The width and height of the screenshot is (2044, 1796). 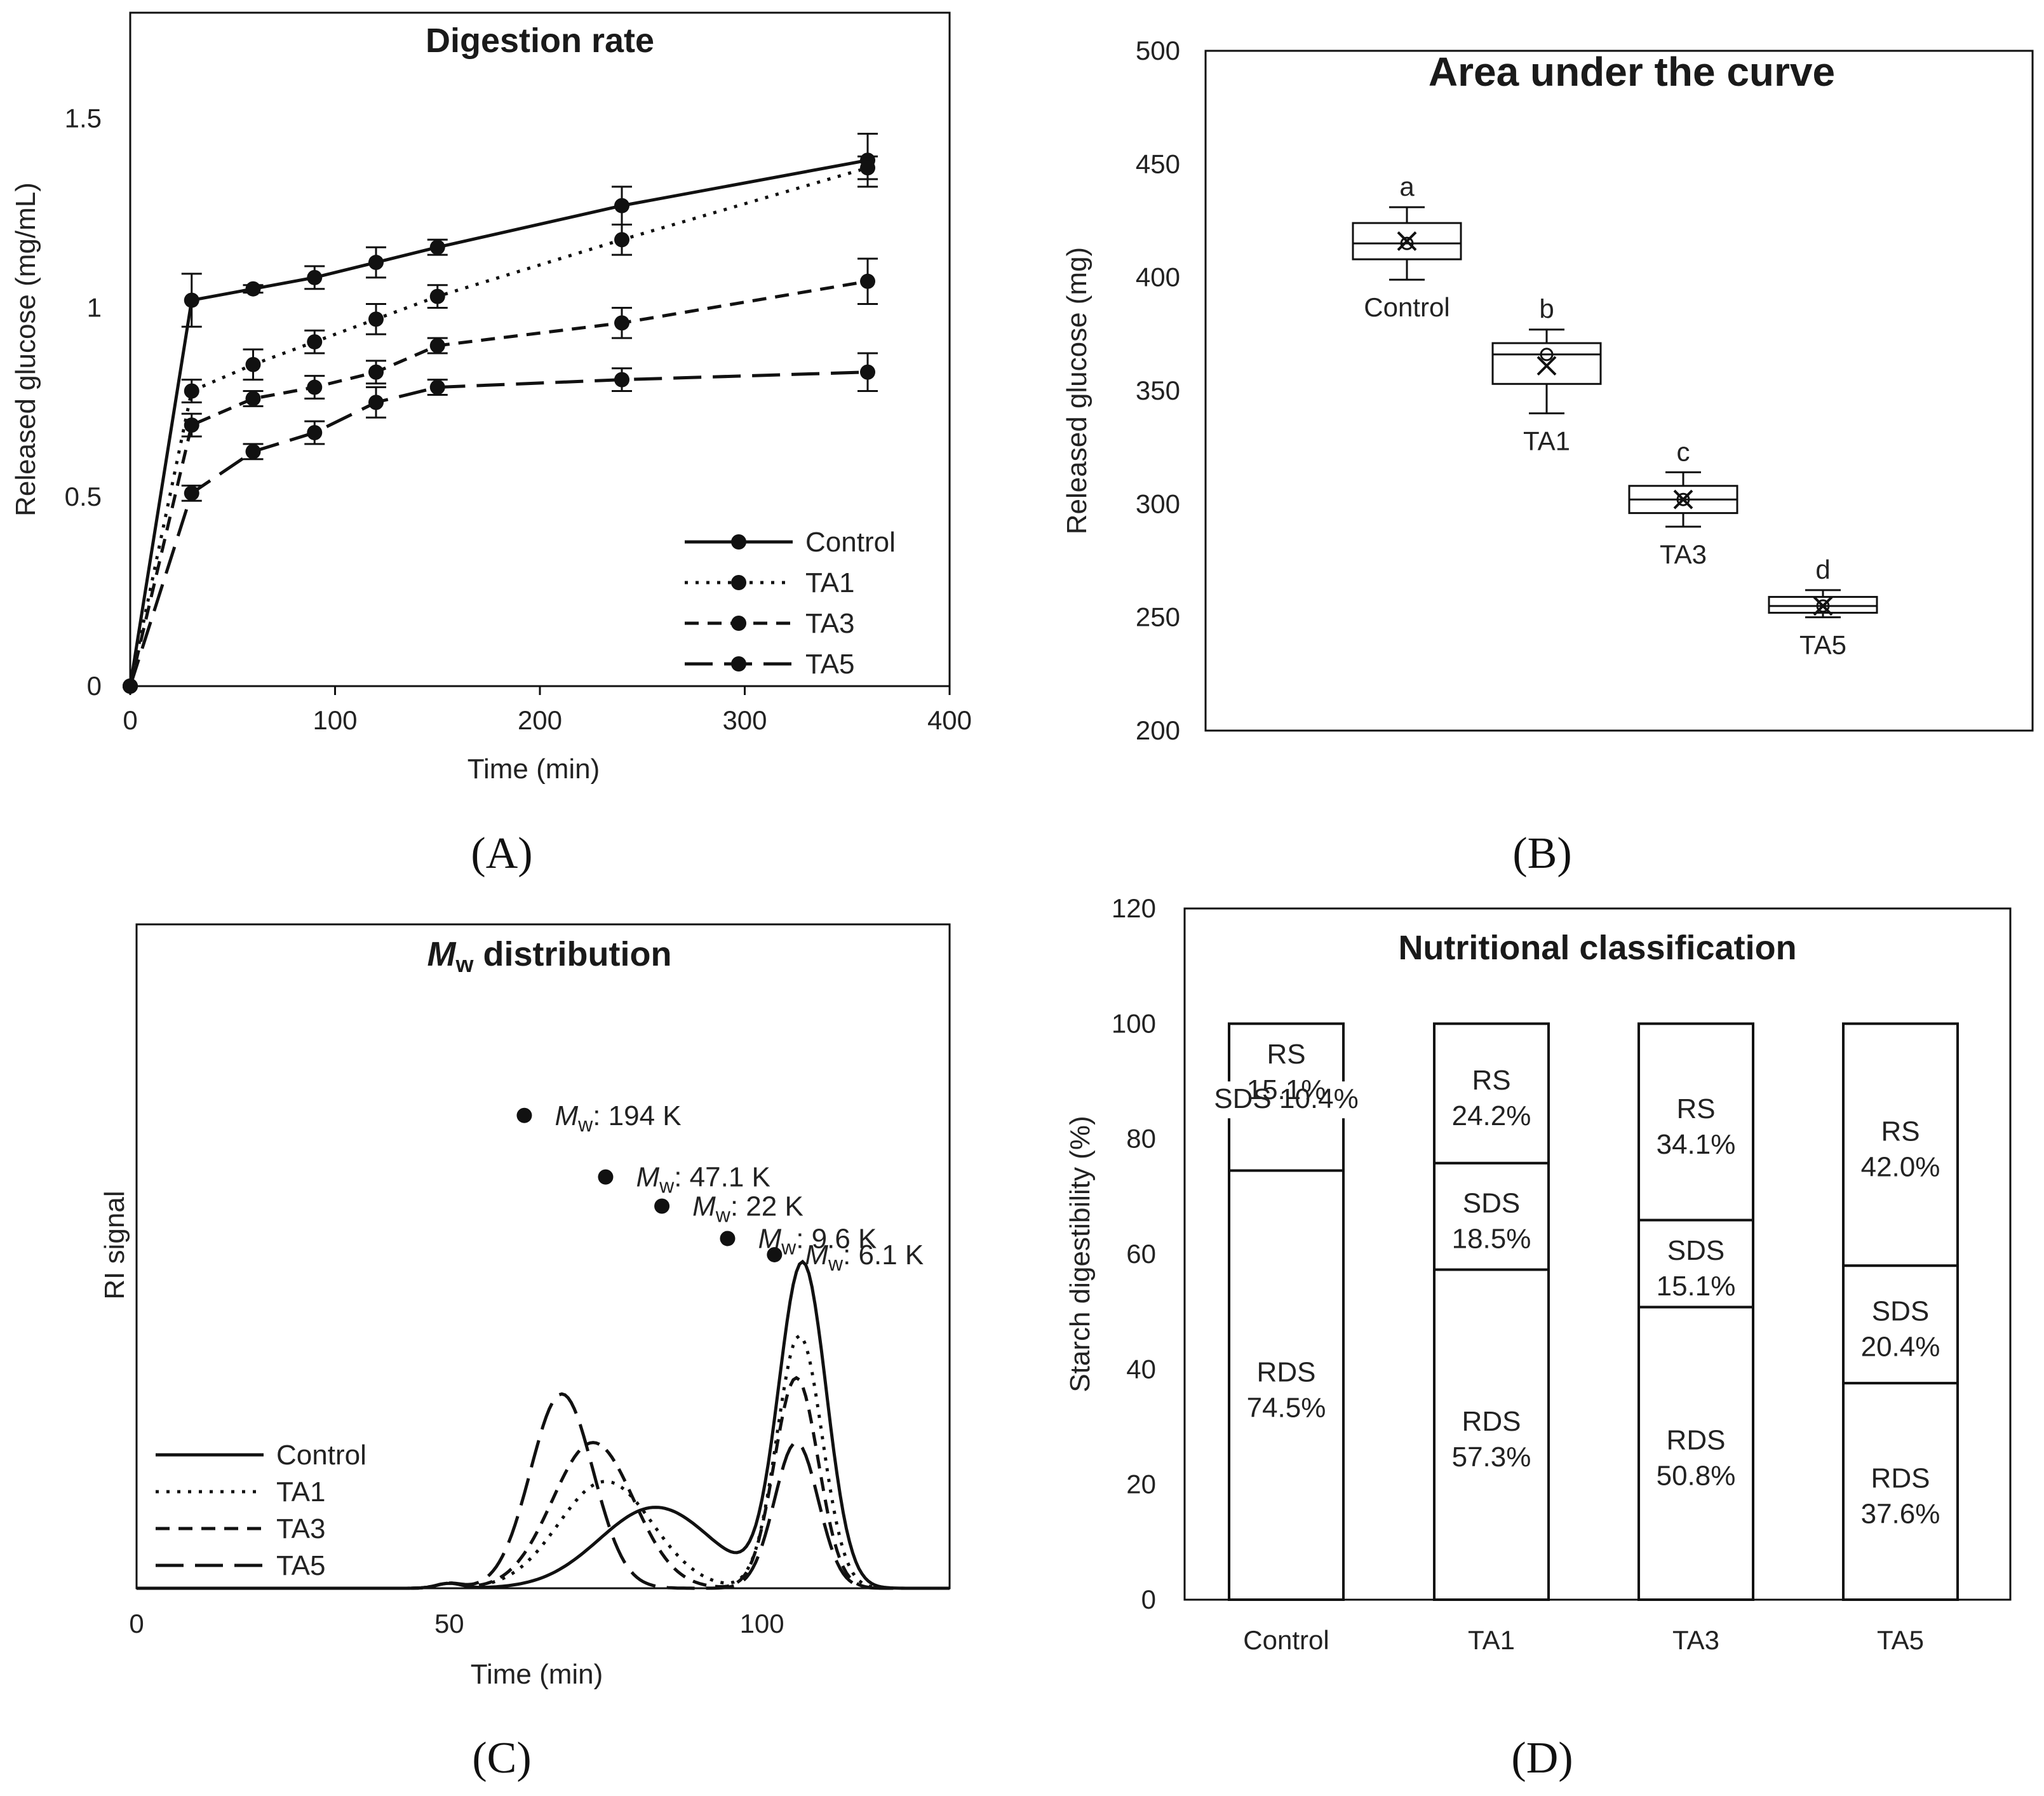 I want to click on y-tick-label: 250, so click(x=1158, y=617).